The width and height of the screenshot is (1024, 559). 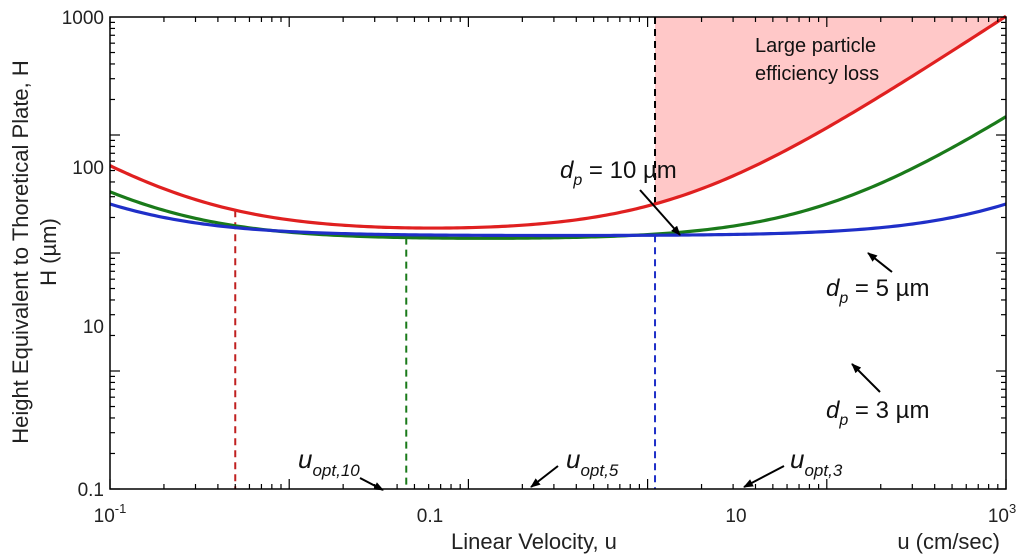 I want to click on efficiency-loss-region, so click(x=830, y=110).